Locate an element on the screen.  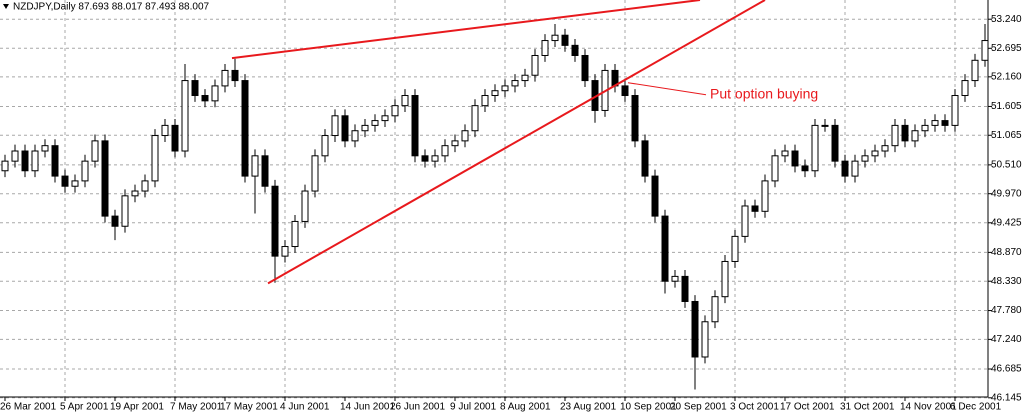
y-tick-label: 46.685 is located at coordinates (1006, 369).